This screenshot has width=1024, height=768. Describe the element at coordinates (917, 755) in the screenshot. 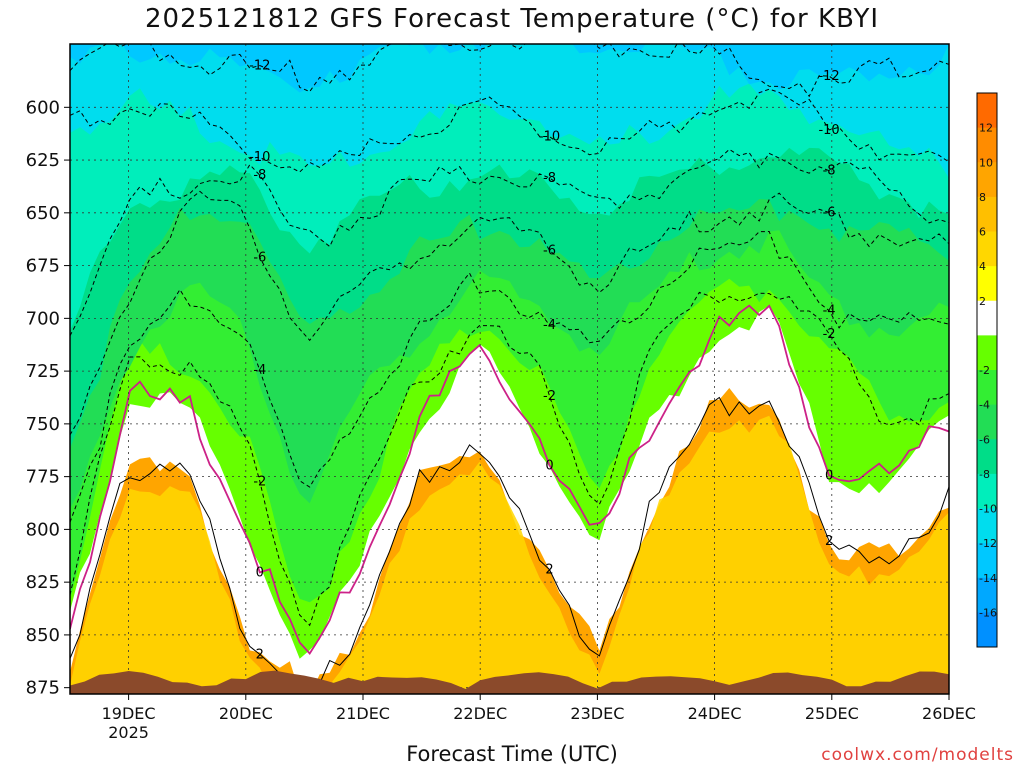

I see `credit-link: coolwx.com/modelts` at that location.